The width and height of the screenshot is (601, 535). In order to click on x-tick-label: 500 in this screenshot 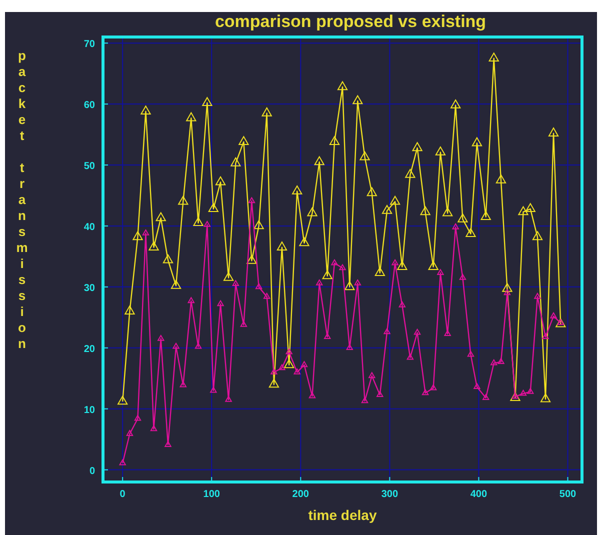, I will do `click(568, 494)`.